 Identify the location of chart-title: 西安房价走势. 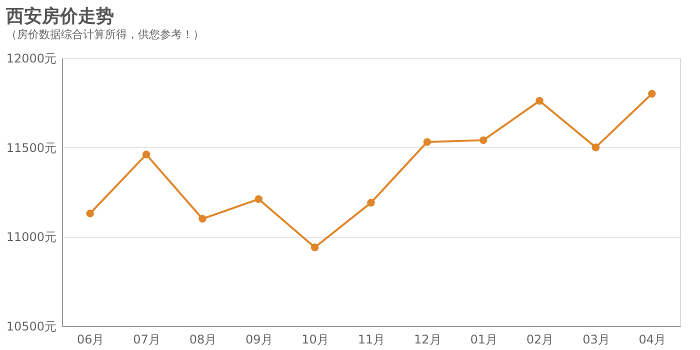
(59, 16).